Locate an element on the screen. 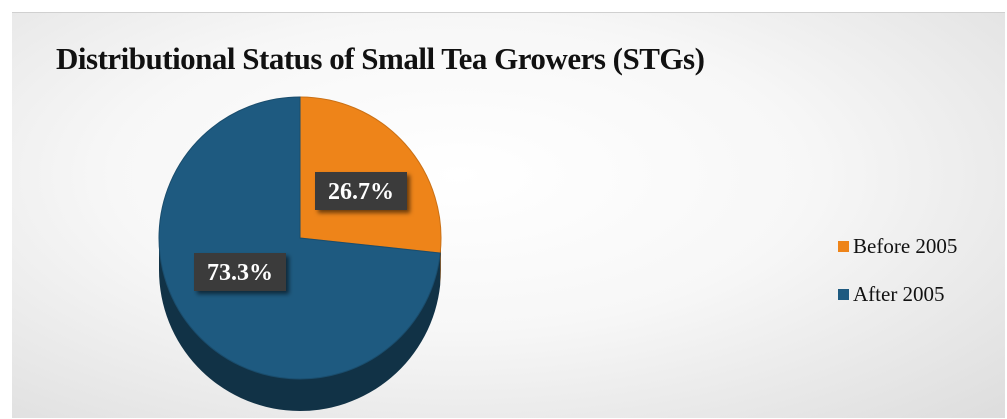 This screenshot has height=419, width=1007. pie-data-labels: 26.7% 73.3% is located at coordinates (300, 231).